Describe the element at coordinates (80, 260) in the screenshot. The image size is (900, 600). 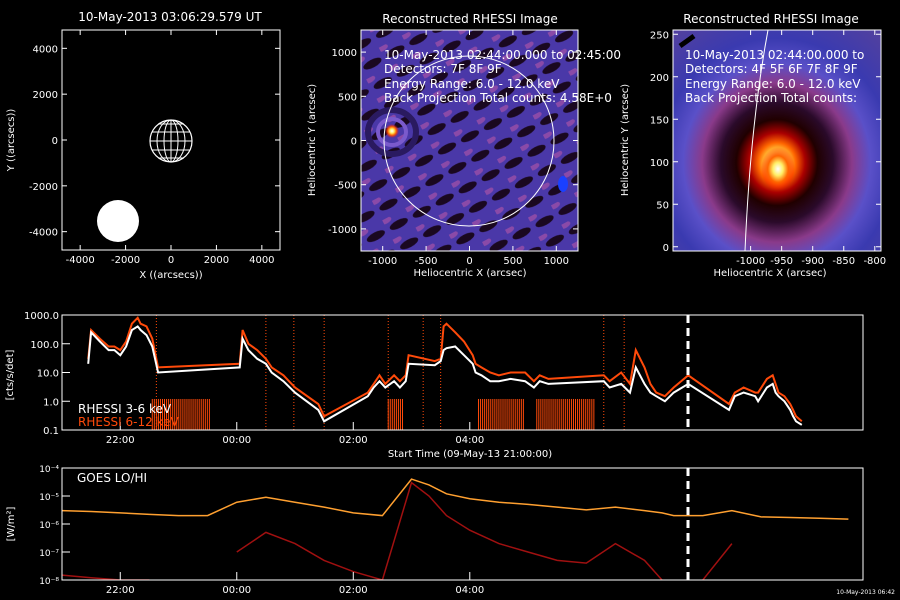
I see `x-tick-label: -4000` at that location.